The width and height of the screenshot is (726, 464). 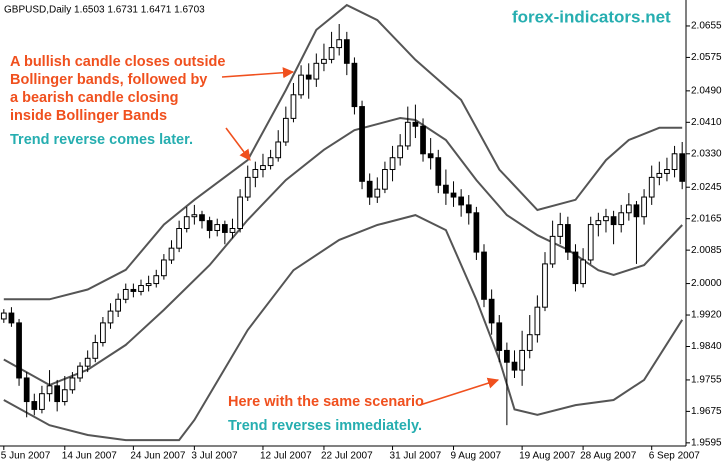 I want to click on x-tick-label: 14 Jun 2007, so click(x=89, y=456).